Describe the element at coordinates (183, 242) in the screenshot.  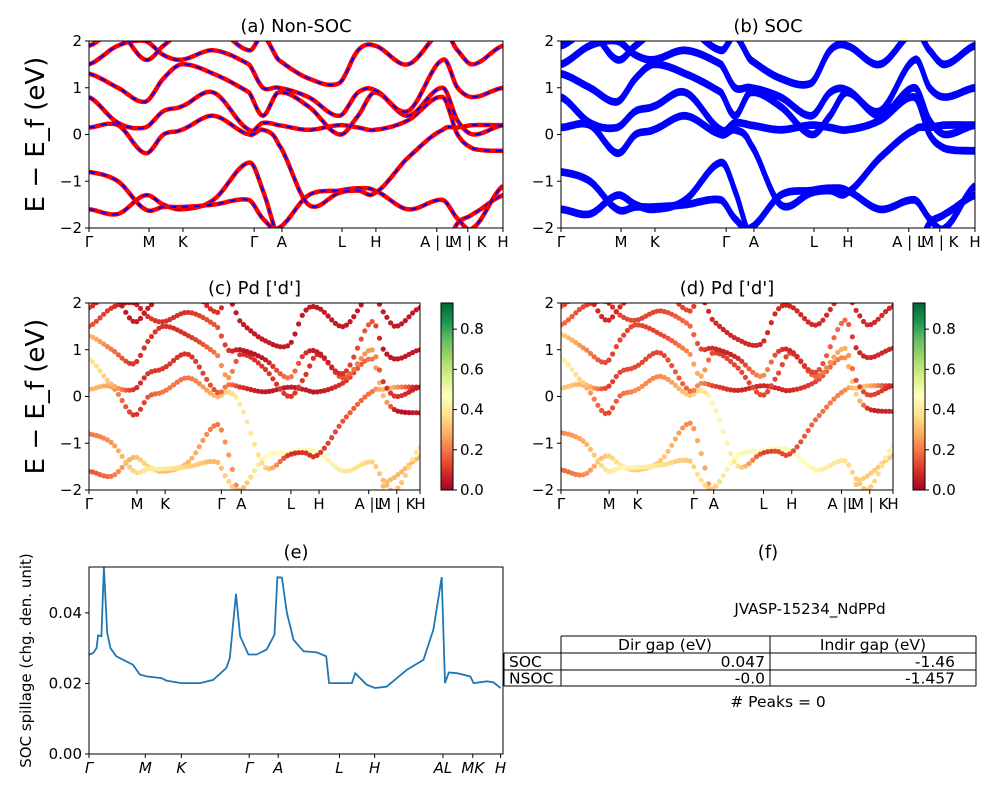
I see `x-tick-label: K` at that location.